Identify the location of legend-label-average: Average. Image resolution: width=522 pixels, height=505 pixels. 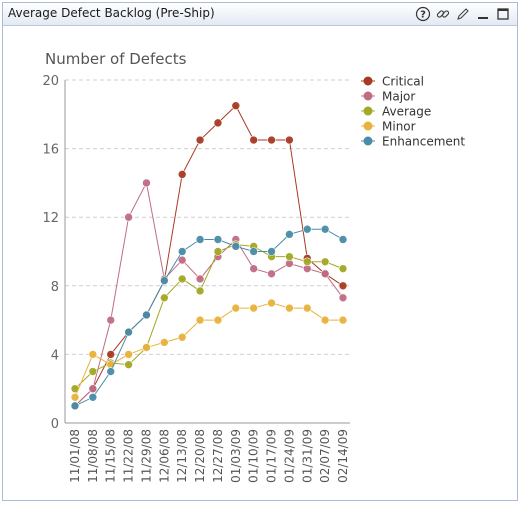
(406, 112).